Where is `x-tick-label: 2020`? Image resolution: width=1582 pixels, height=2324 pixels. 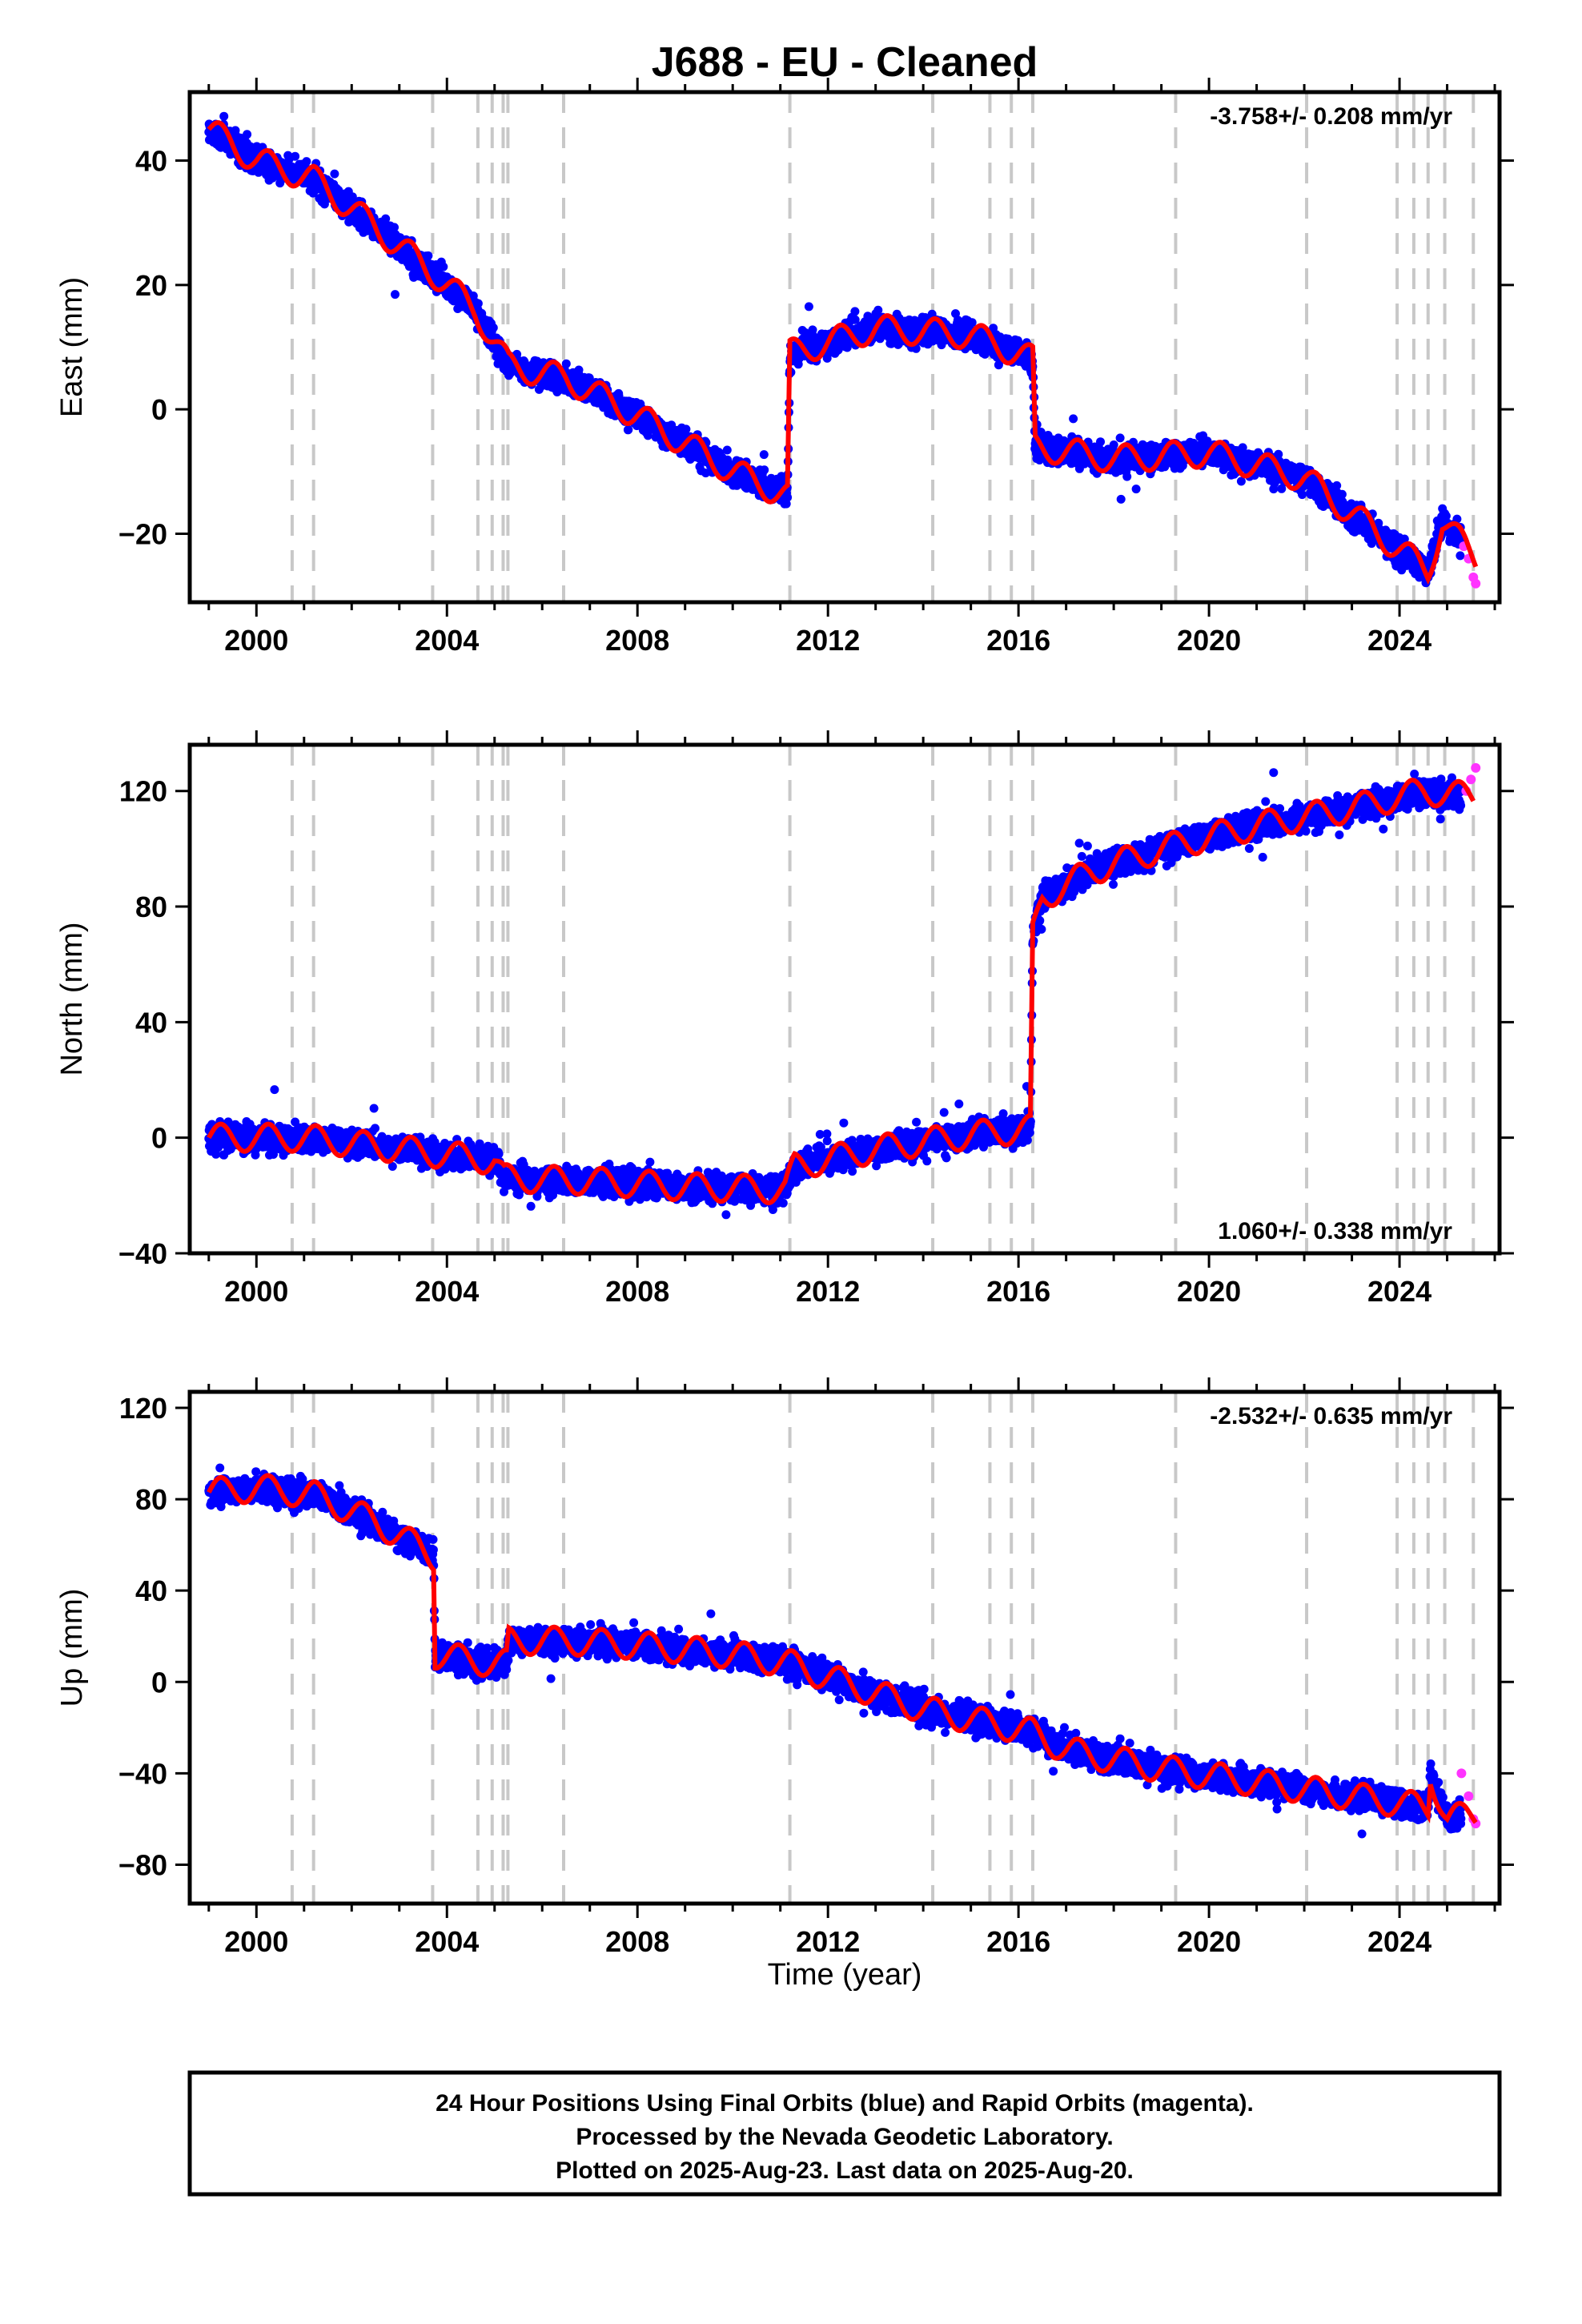
x-tick-label: 2020 is located at coordinates (1209, 640).